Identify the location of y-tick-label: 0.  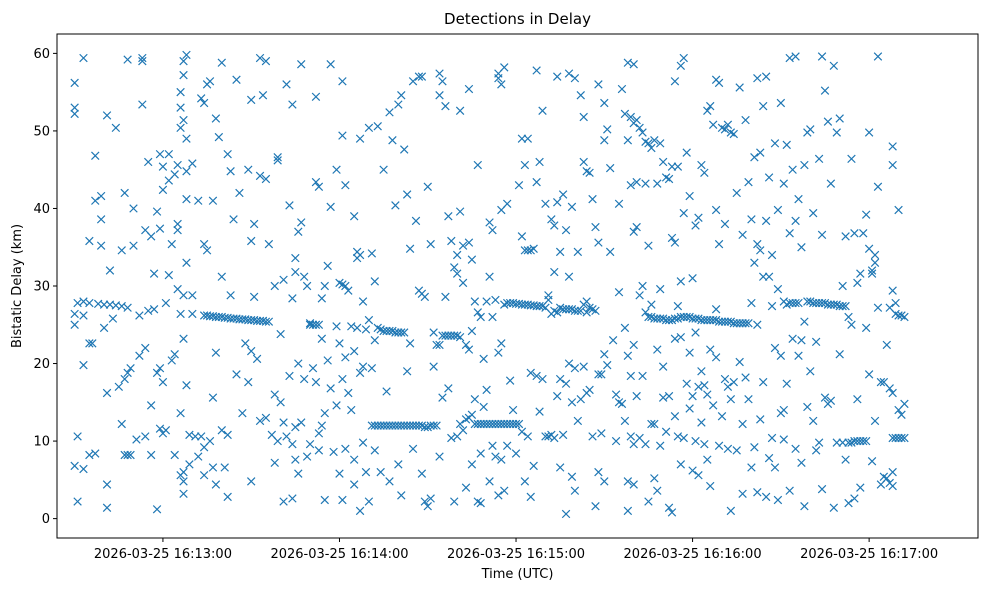
(46, 519).